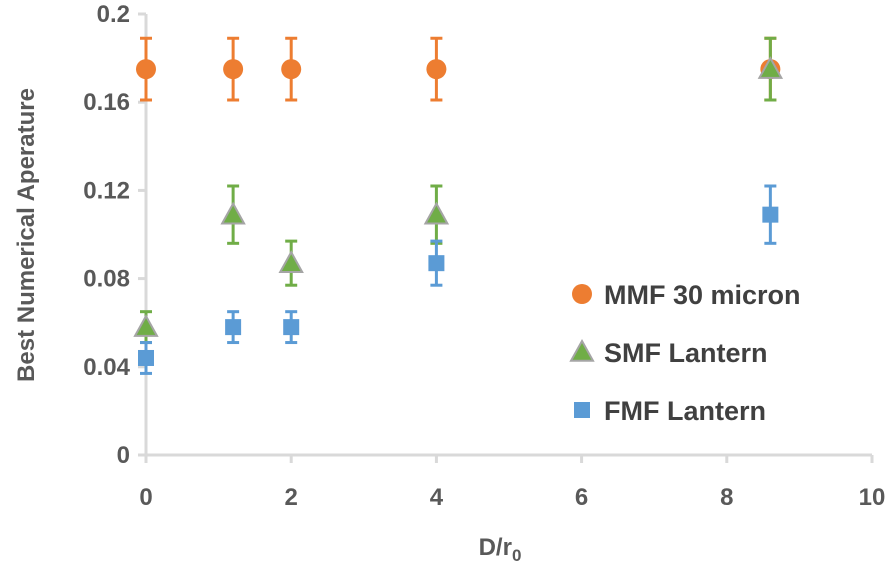  I want to click on y-tick-label: 0.2, so click(113, 14).